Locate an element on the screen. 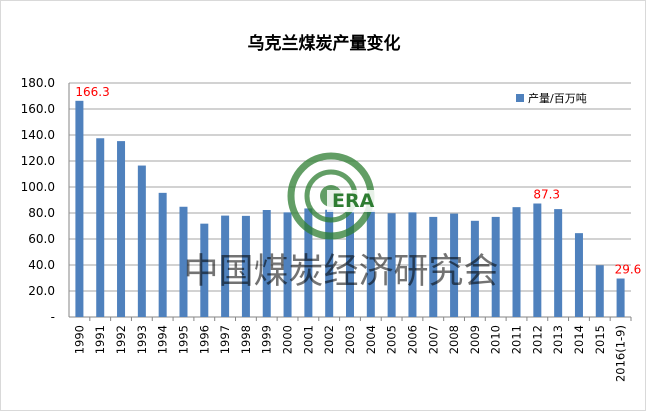  x-tick-label: 2009 is located at coordinates (475, 339).